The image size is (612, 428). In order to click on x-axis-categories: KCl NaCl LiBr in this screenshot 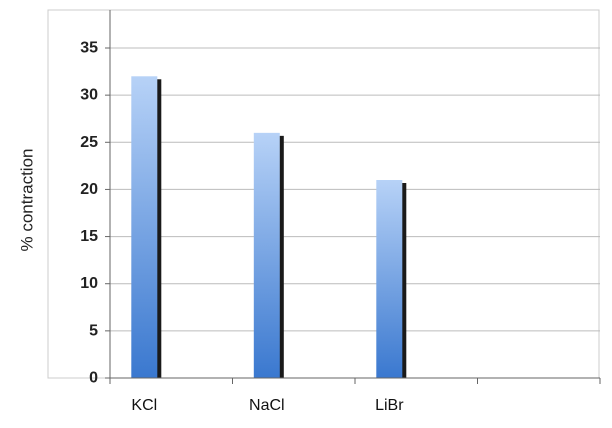, I will do `click(355, 396)`.